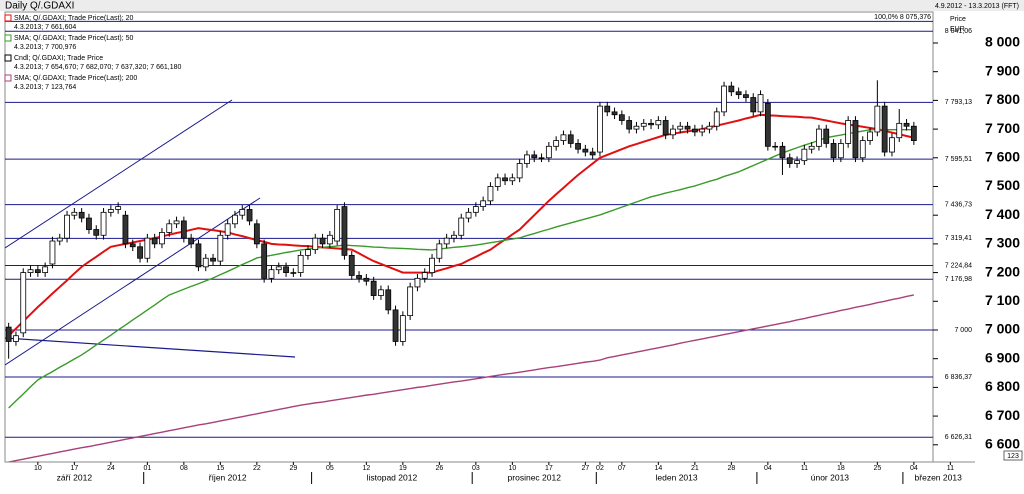 The height and width of the screenshot is (494, 1024). Describe the element at coordinates (220, 468) in the screenshot. I see `x-tick-label: 15` at that location.